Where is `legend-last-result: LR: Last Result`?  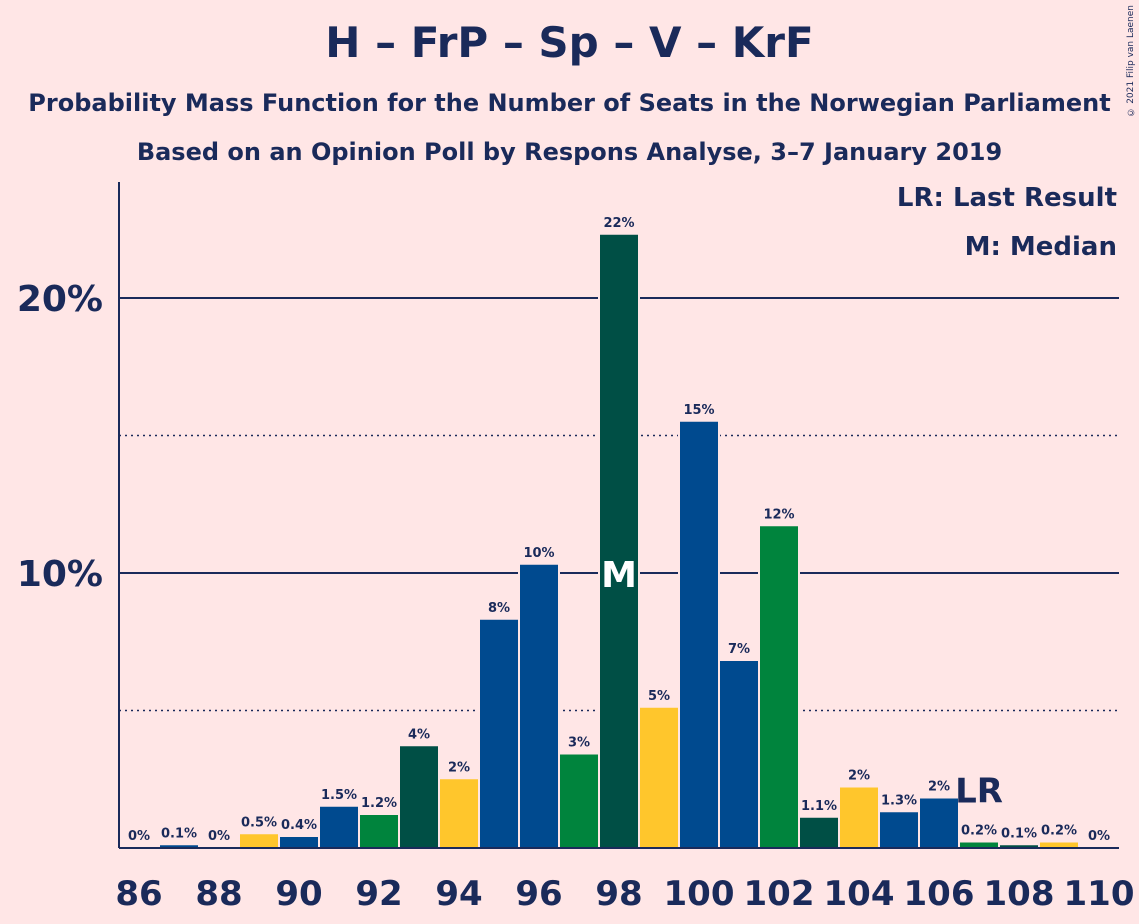 legend-last-result: LR: Last Result is located at coordinates (1006, 198).